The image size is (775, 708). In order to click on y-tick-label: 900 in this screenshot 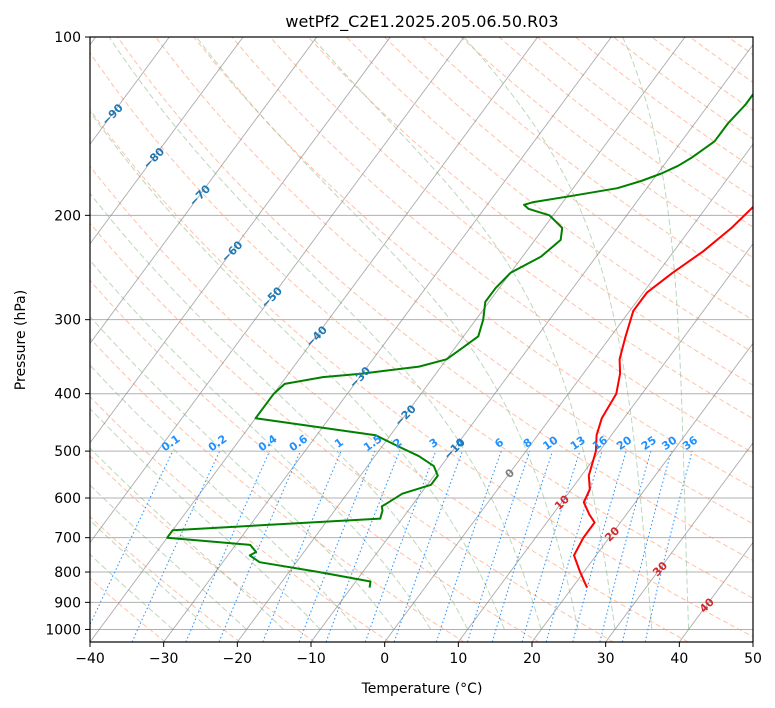, I will do `click(67, 603)`.